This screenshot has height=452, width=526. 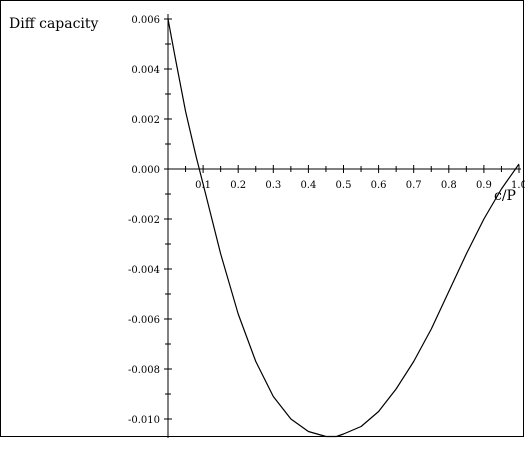 What do you see at coordinates (238, 185) in the screenshot?
I see `x-tick-label: 0.2` at bounding box center [238, 185].